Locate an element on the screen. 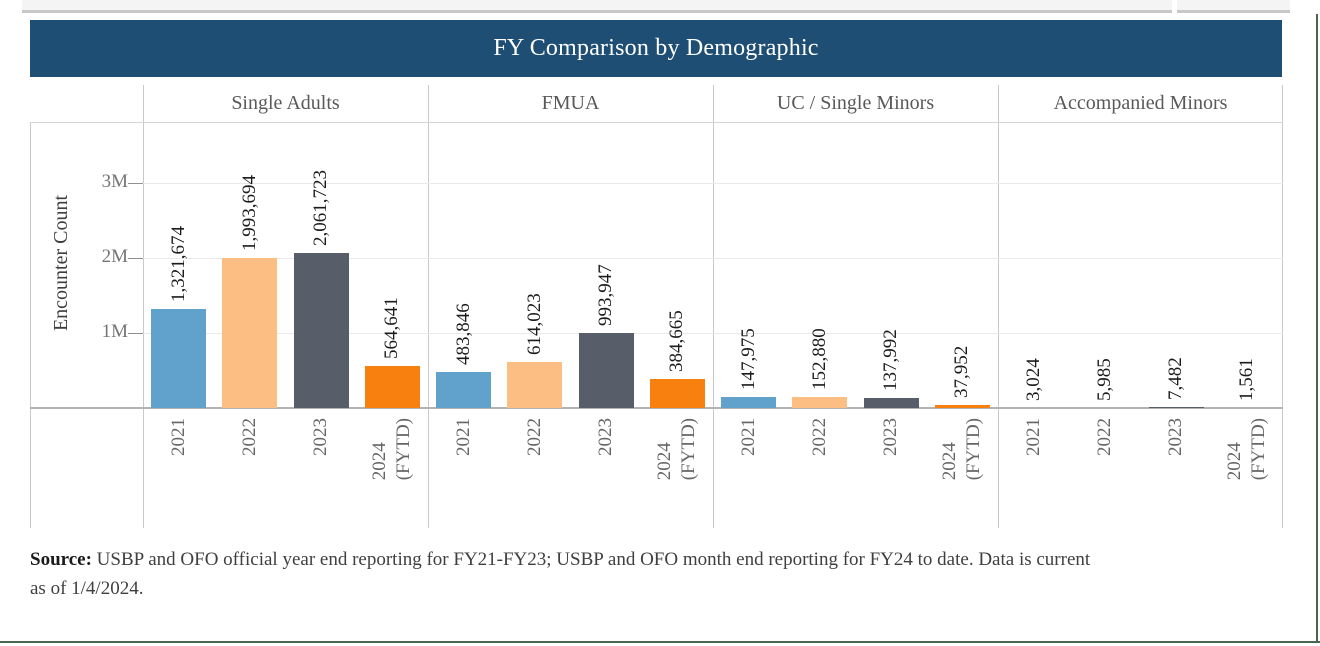  bar-single-adults-2022 is located at coordinates (250, 333).